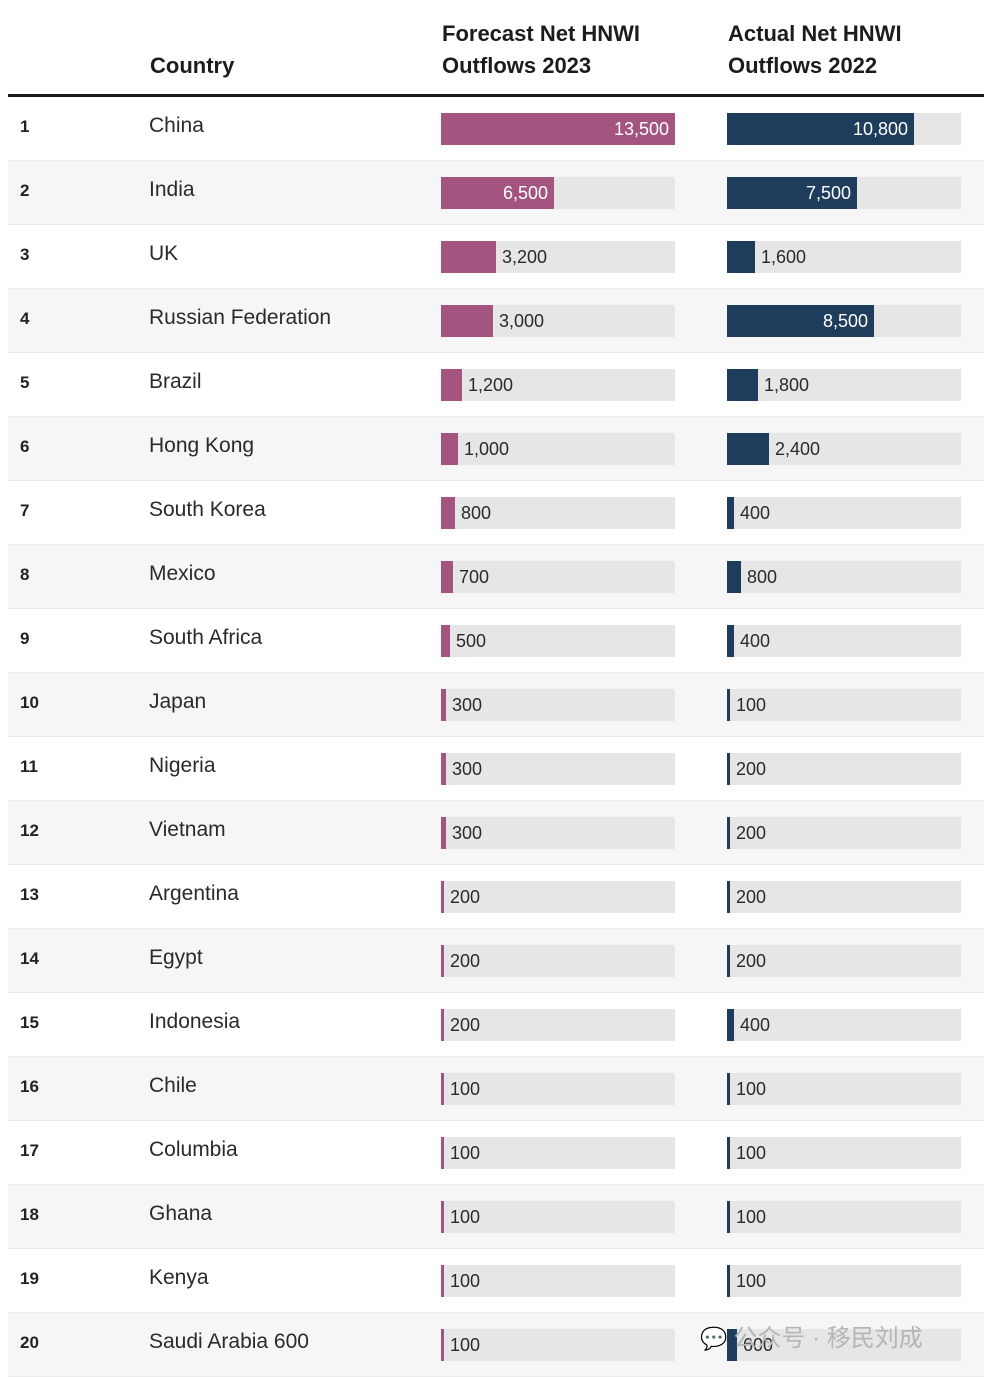 The width and height of the screenshot is (984, 1377). What do you see at coordinates (558, 641) in the screenshot?
I see `forecast-bar-track: 500` at bounding box center [558, 641].